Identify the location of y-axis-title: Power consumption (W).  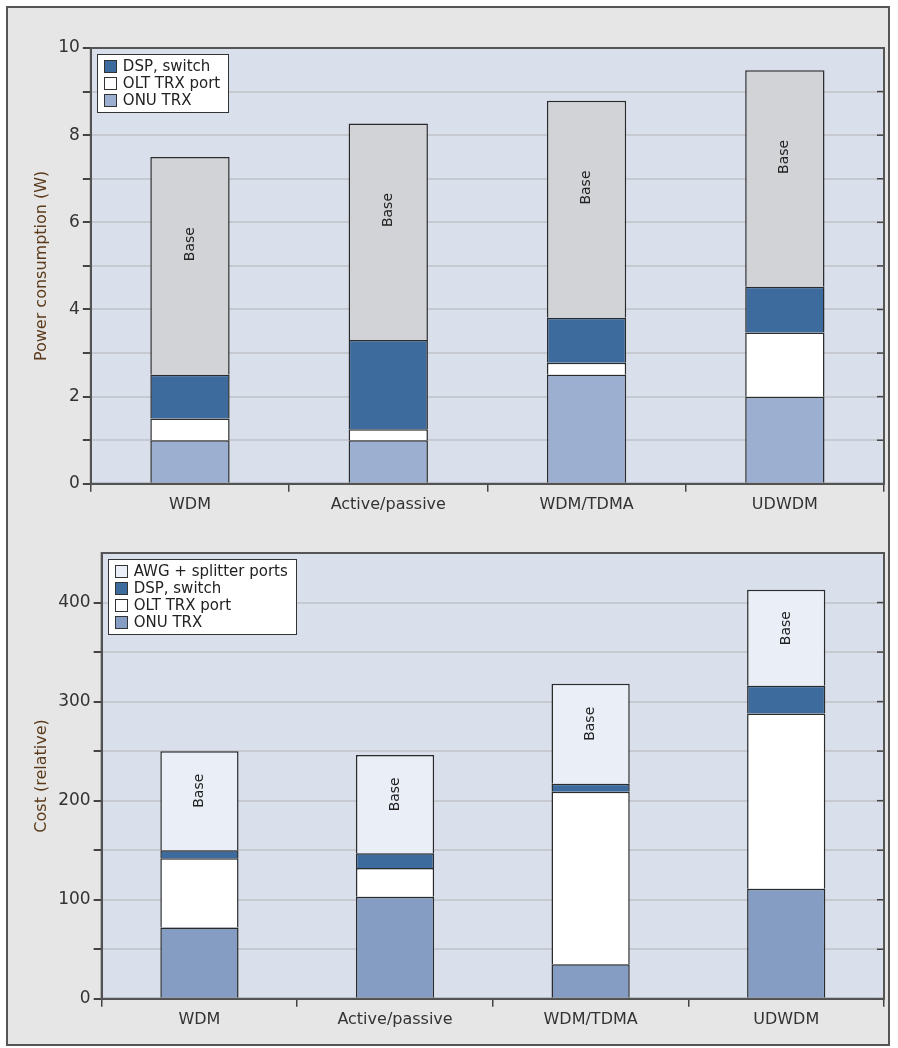
(40, 266).